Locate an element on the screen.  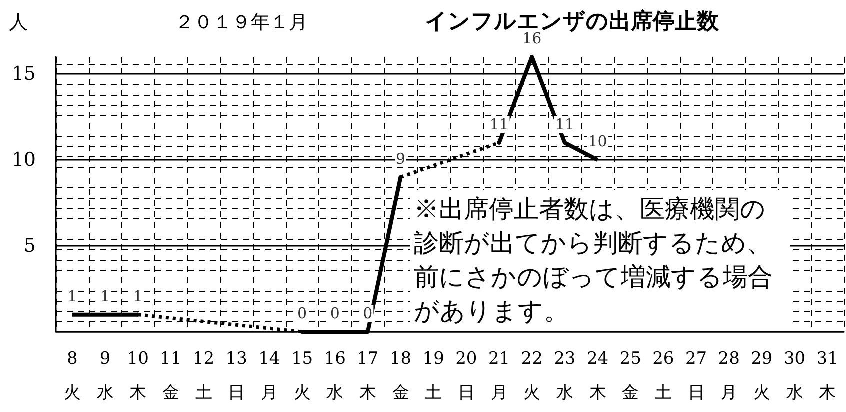
y-tick-label: 10 is located at coordinates (24, 160).